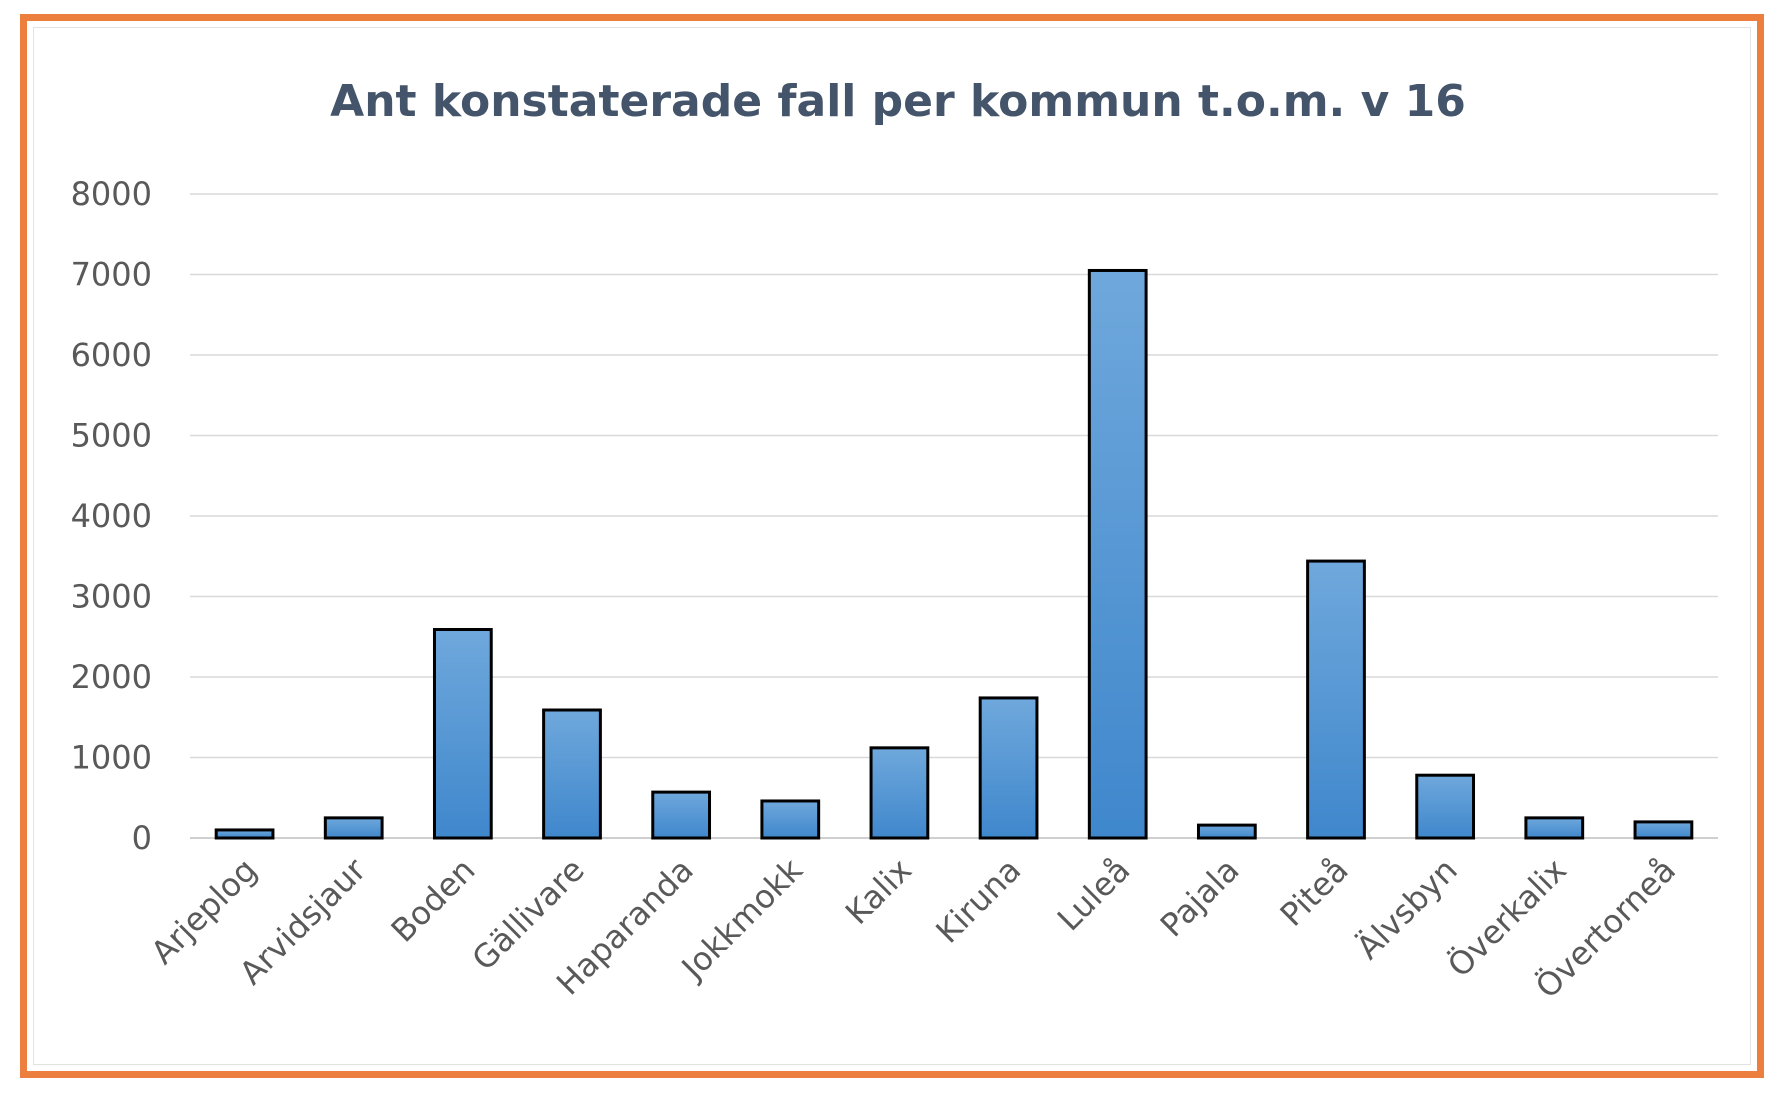  Describe the element at coordinates (353, 828) in the screenshot. I see `bar-arvidsjaur` at that location.